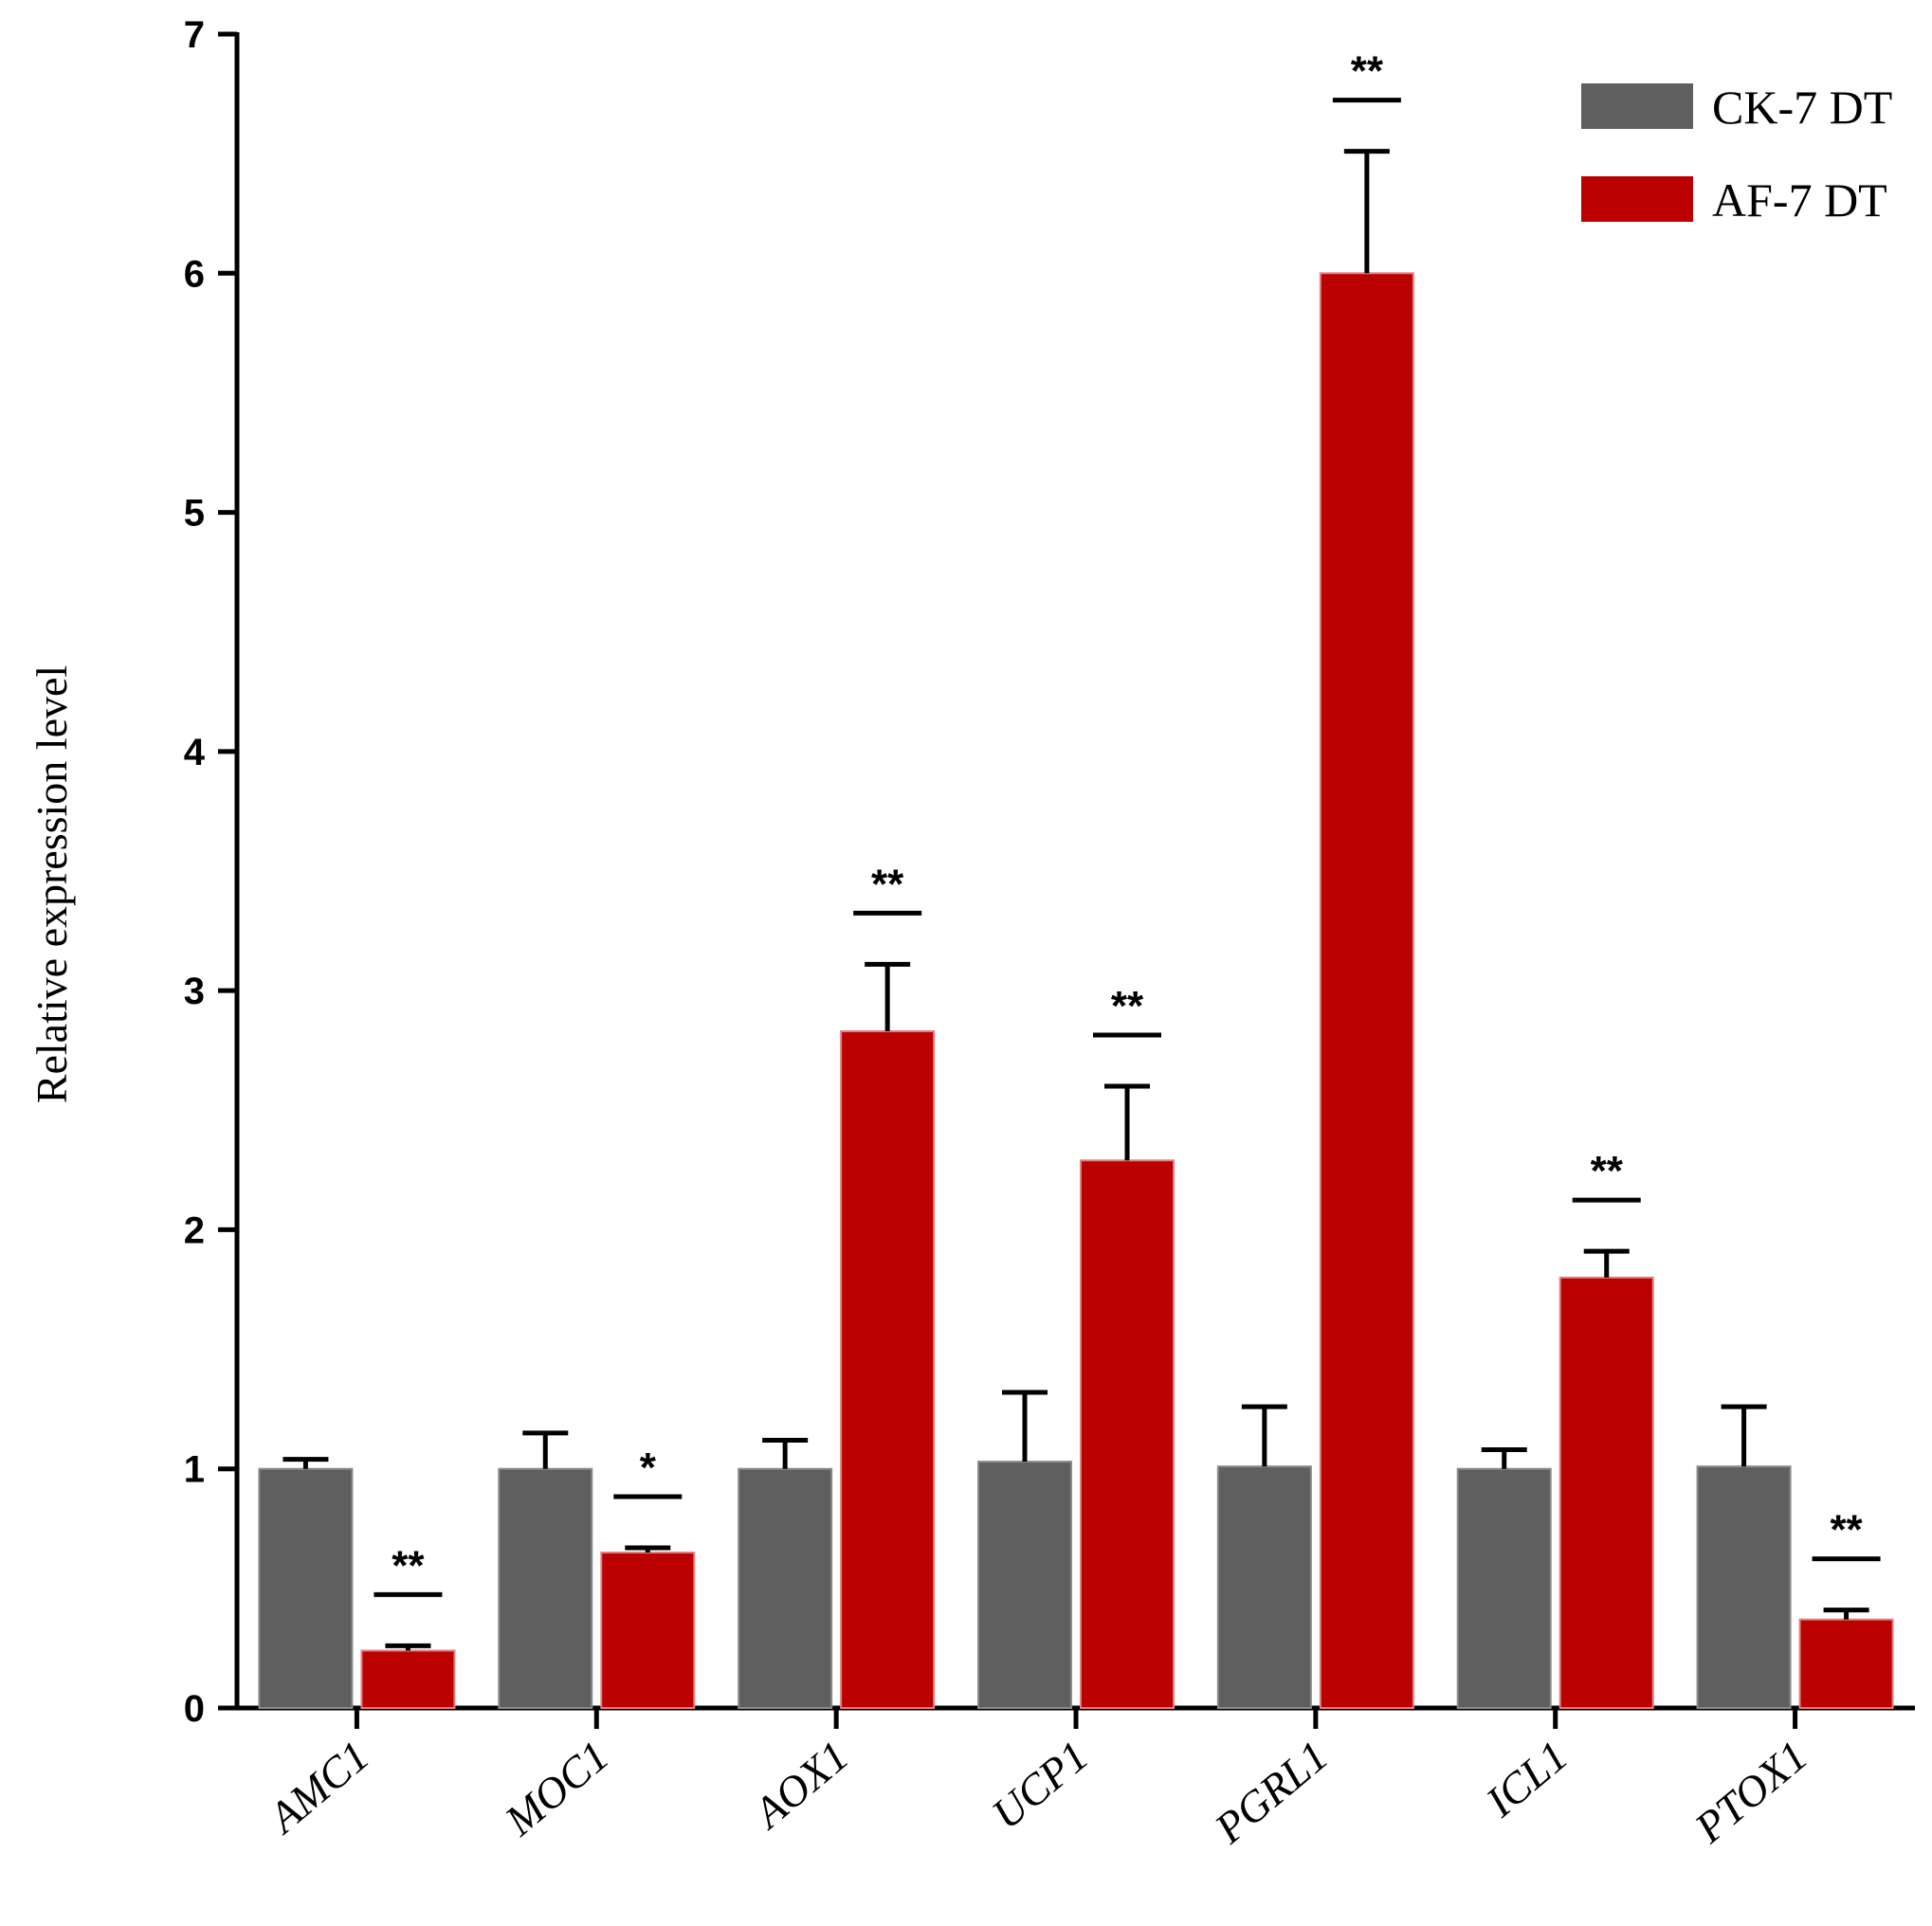  Describe the element at coordinates (1606, 1493) in the screenshot. I see `bar-ICL1-af` at that location.